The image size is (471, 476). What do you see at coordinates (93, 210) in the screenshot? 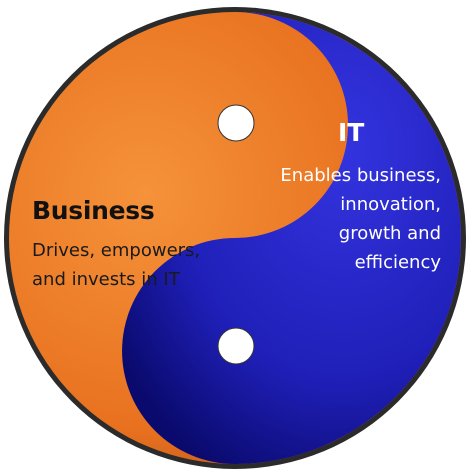
I see `business-title: Business` at bounding box center [93, 210].